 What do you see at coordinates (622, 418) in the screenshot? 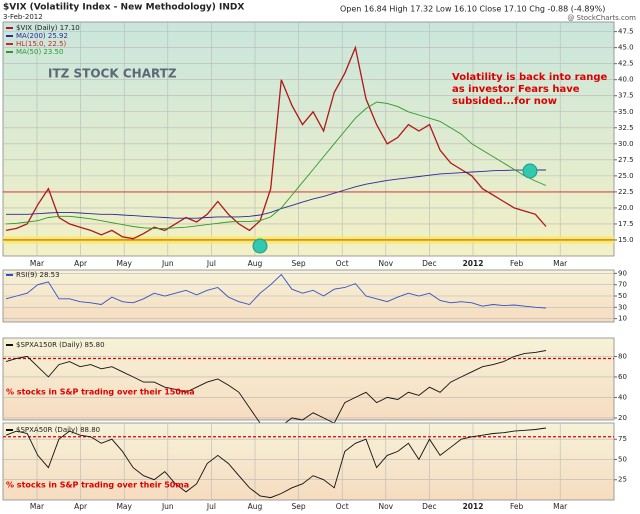
I see `y-tick-label: 20` at bounding box center [622, 418].